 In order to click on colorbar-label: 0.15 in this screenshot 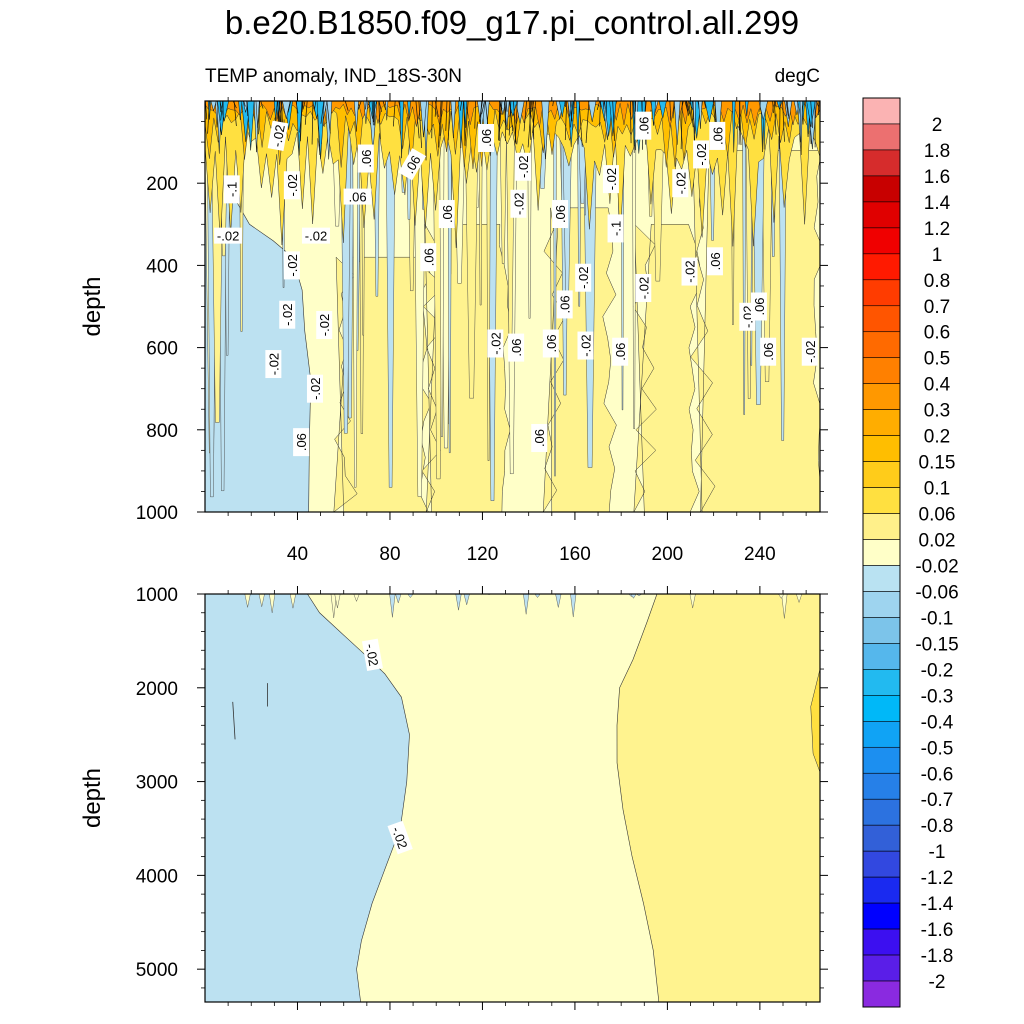, I will do `click(937, 463)`.